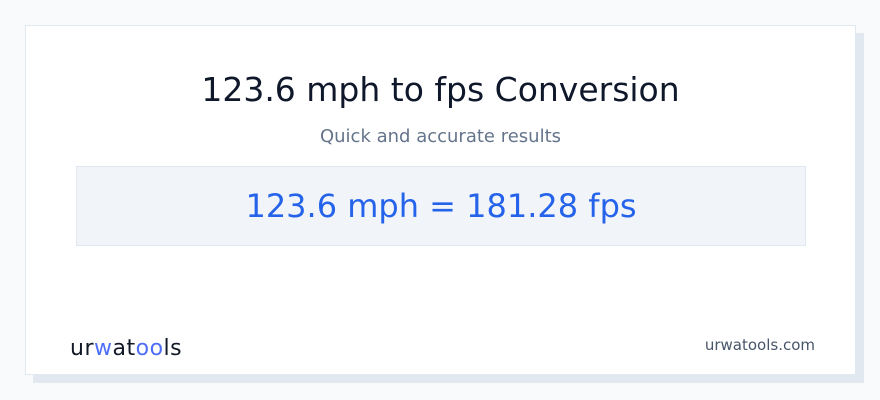  I want to click on logo-text-accent: oo, so click(149, 348).